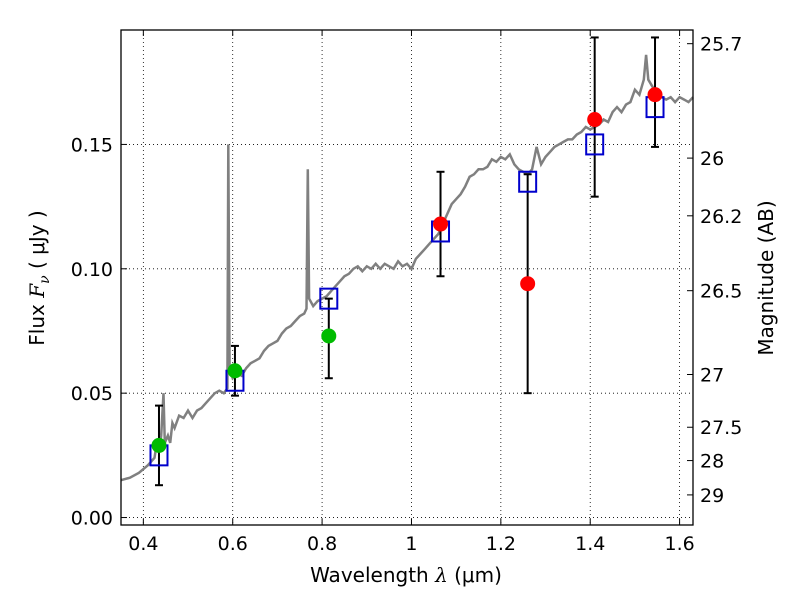  What do you see at coordinates (721, 45) in the screenshot?
I see `y2-tick-label: 25.7` at bounding box center [721, 45].